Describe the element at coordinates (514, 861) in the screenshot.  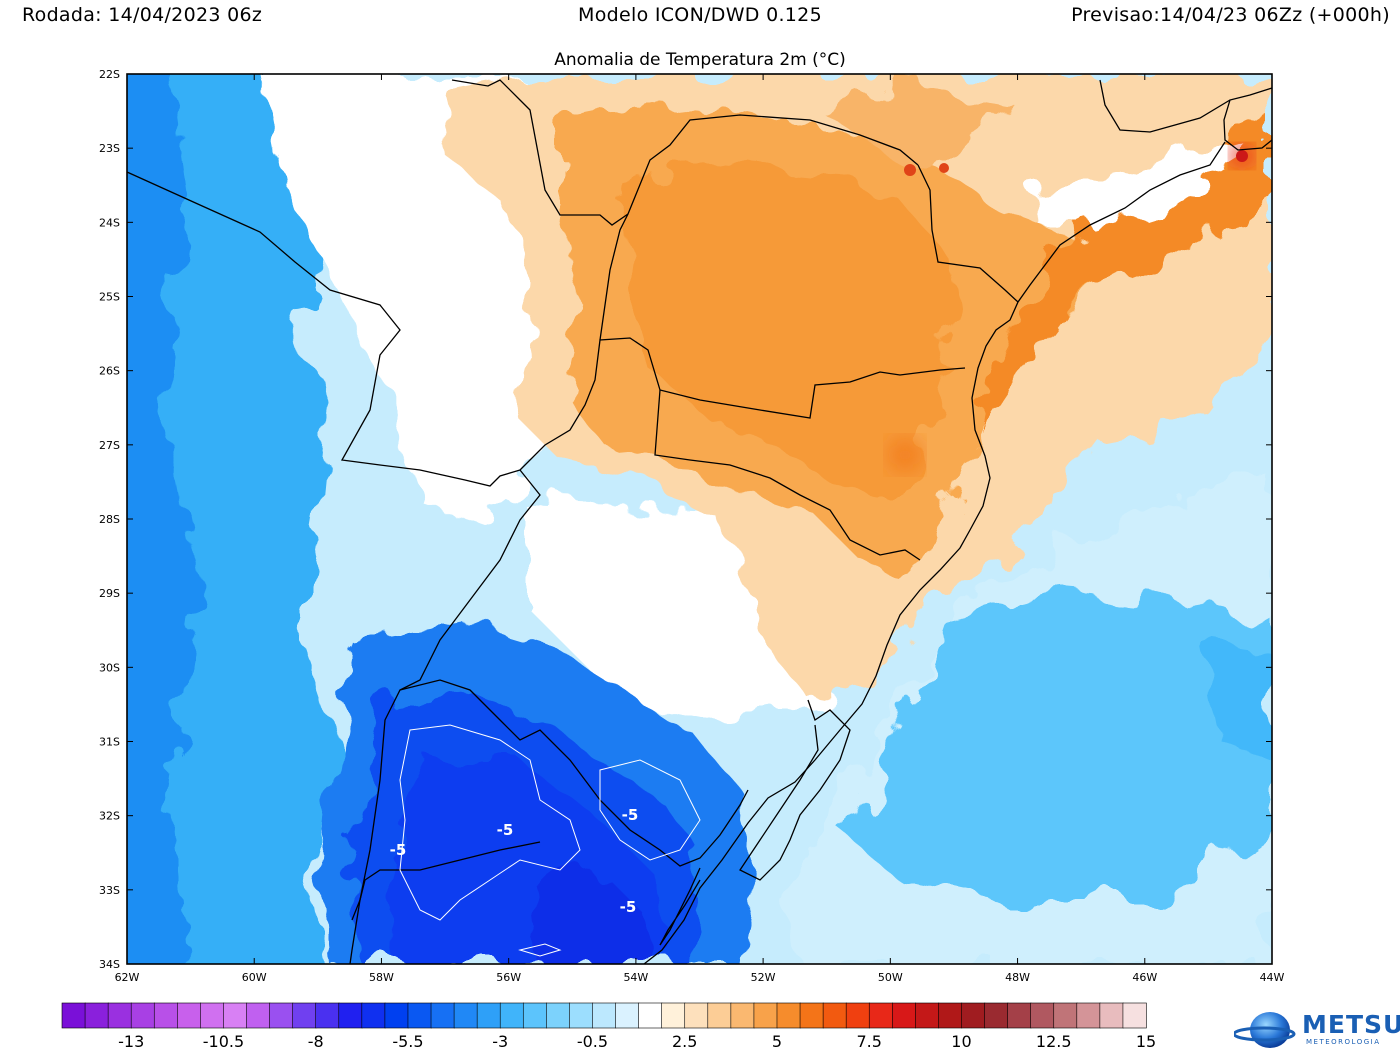
I see `contour-labels: -5 -5 -5 -5` at that location.